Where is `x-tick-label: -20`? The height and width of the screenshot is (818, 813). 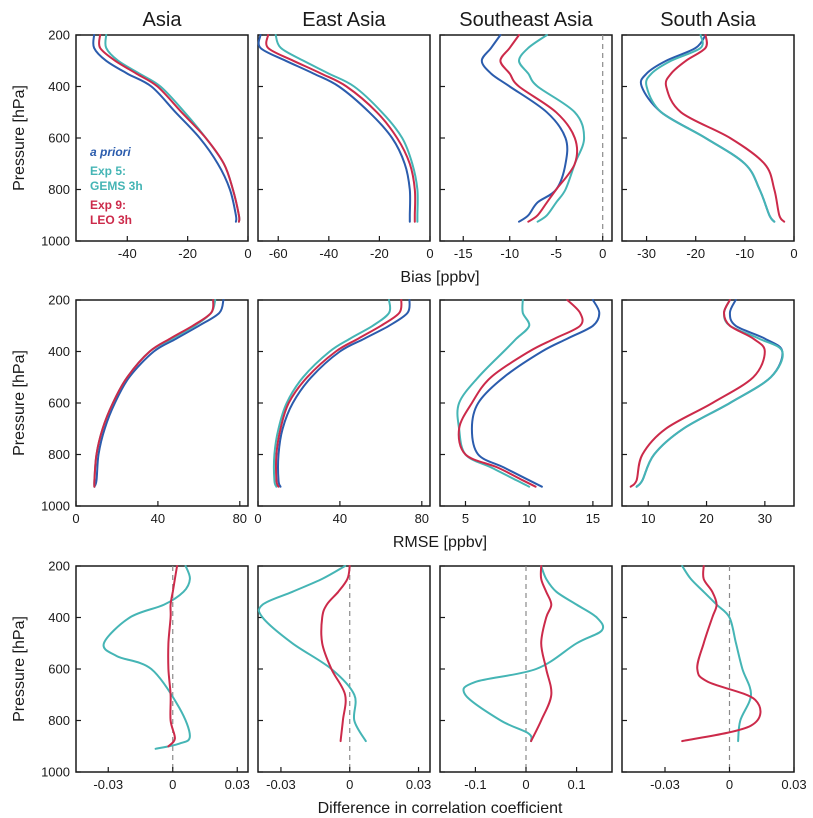
x-tick-label: -20 is located at coordinates (187, 253).